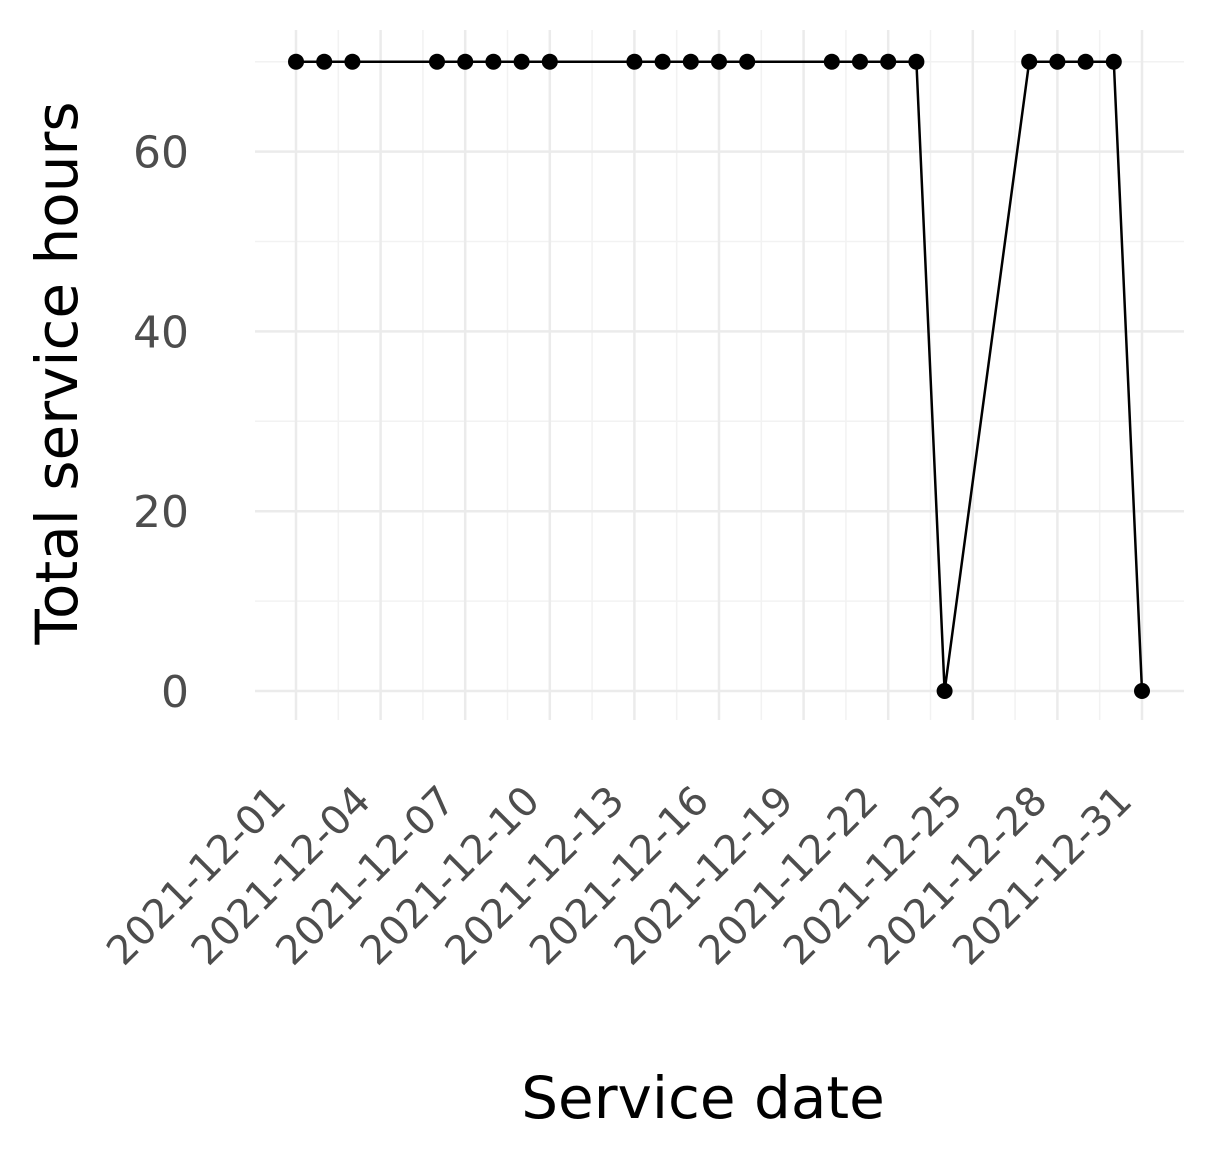  What do you see at coordinates (161, 512) in the screenshot?
I see `y-tick-label: 20` at bounding box center [161, 512].